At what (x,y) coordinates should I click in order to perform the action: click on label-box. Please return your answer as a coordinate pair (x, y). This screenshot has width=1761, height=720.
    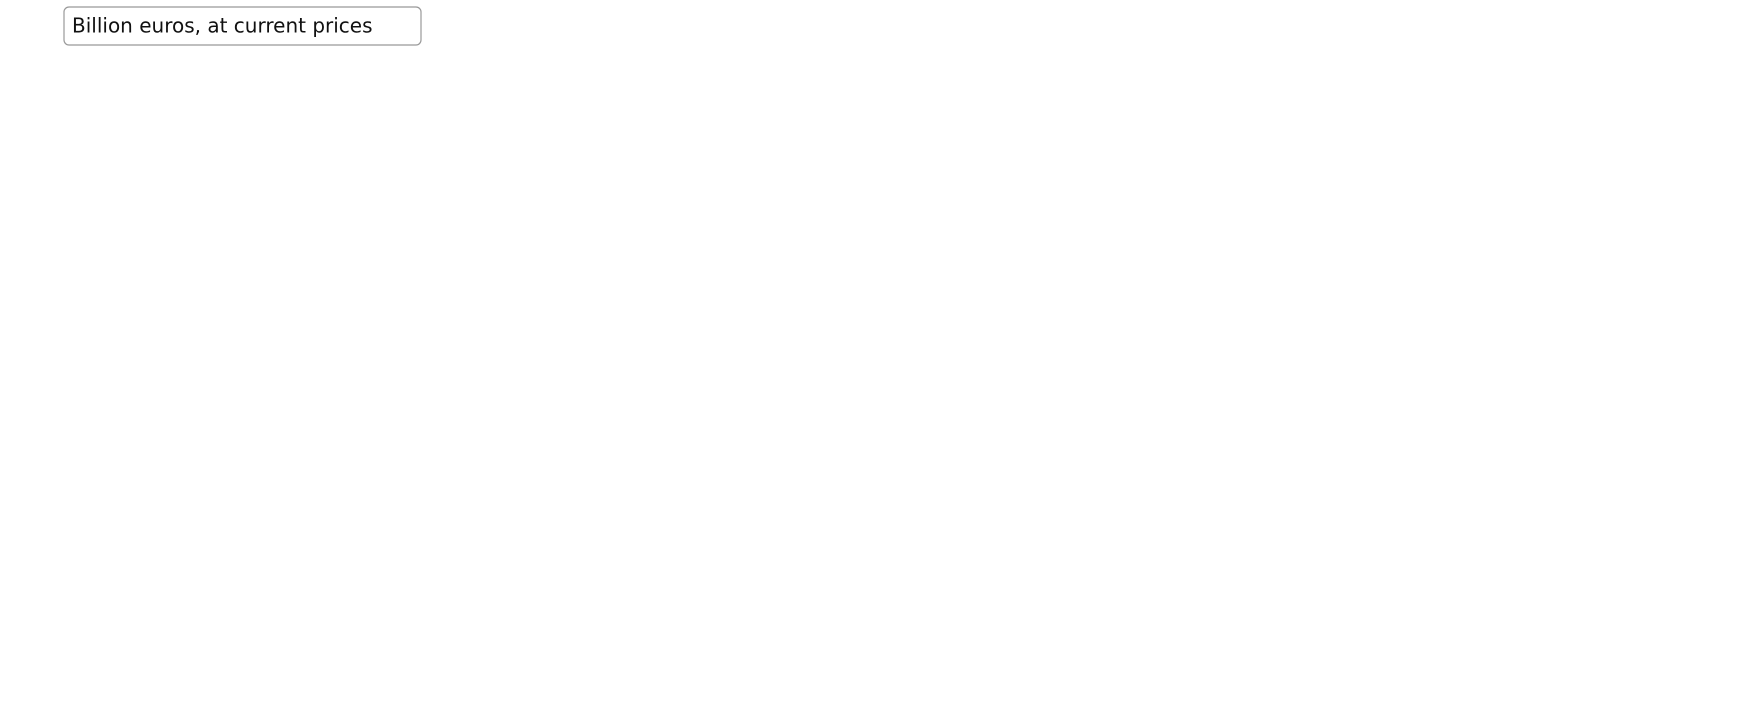
    Looking at the image, I should click on (242, 26).